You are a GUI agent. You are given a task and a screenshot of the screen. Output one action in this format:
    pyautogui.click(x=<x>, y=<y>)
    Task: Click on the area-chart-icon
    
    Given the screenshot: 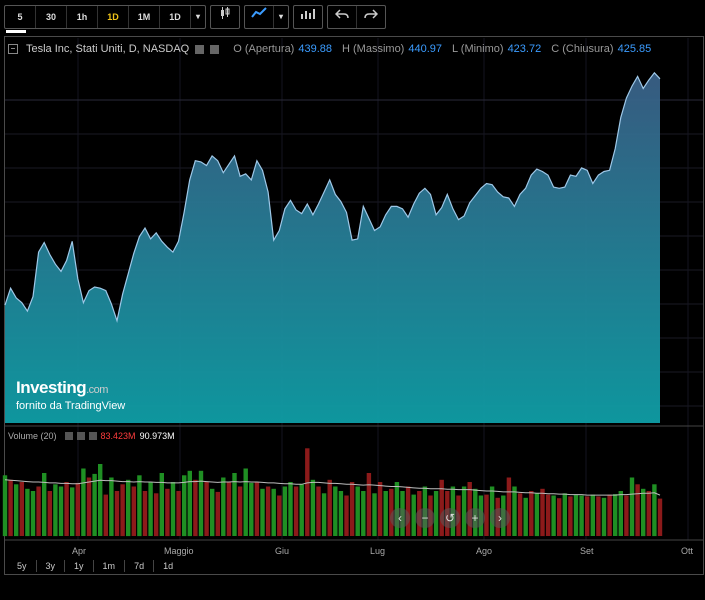 What is the action you would take?
    pyautogui.click(x=259, y=17)
    